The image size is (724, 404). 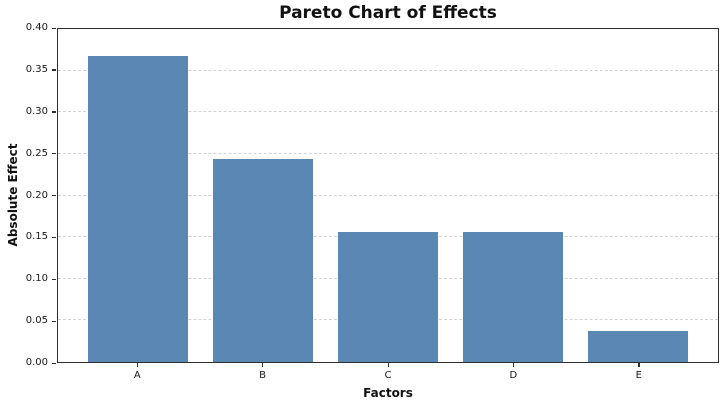 What do you see at coordinates (388, 297) in the screenshot?
I see `bar-C` at bounding box center [388, 297].